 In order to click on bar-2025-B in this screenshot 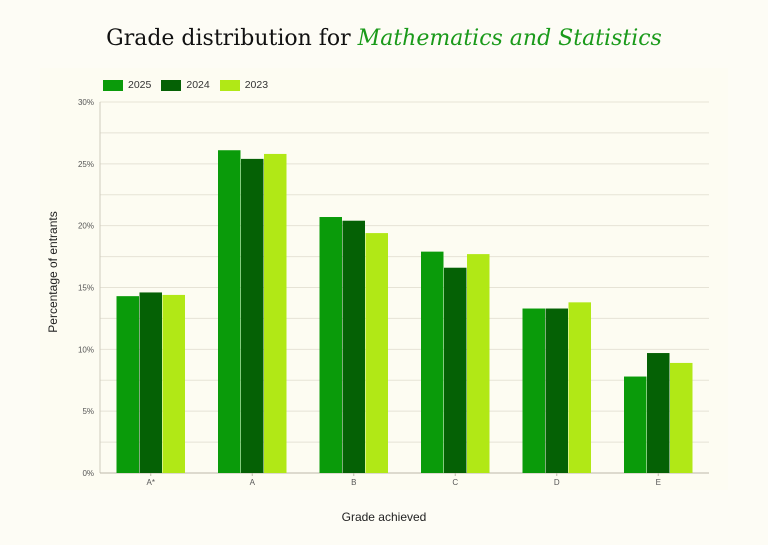, I will do `click(330, 345)`.